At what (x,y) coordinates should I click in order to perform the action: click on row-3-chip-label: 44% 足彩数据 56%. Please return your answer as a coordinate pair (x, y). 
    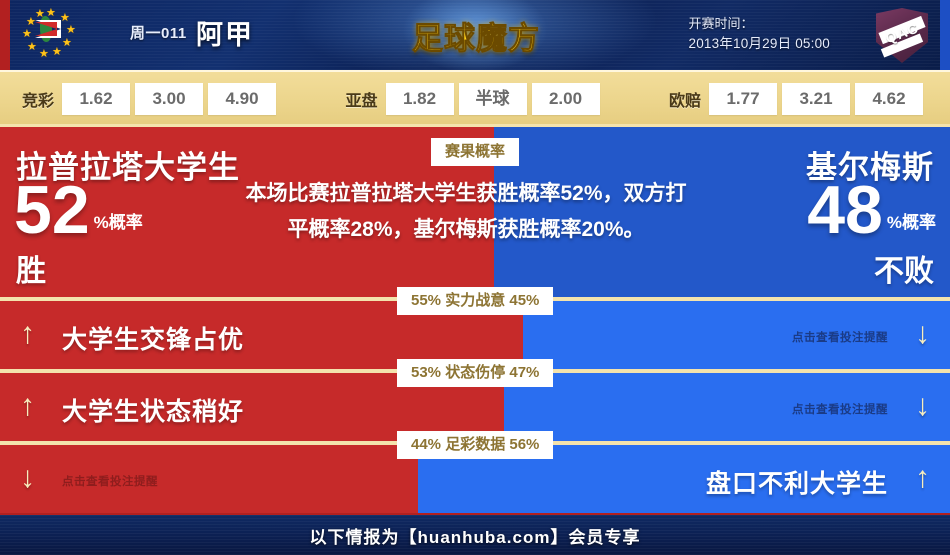
    Looking at the image, I should click on (475, 445).